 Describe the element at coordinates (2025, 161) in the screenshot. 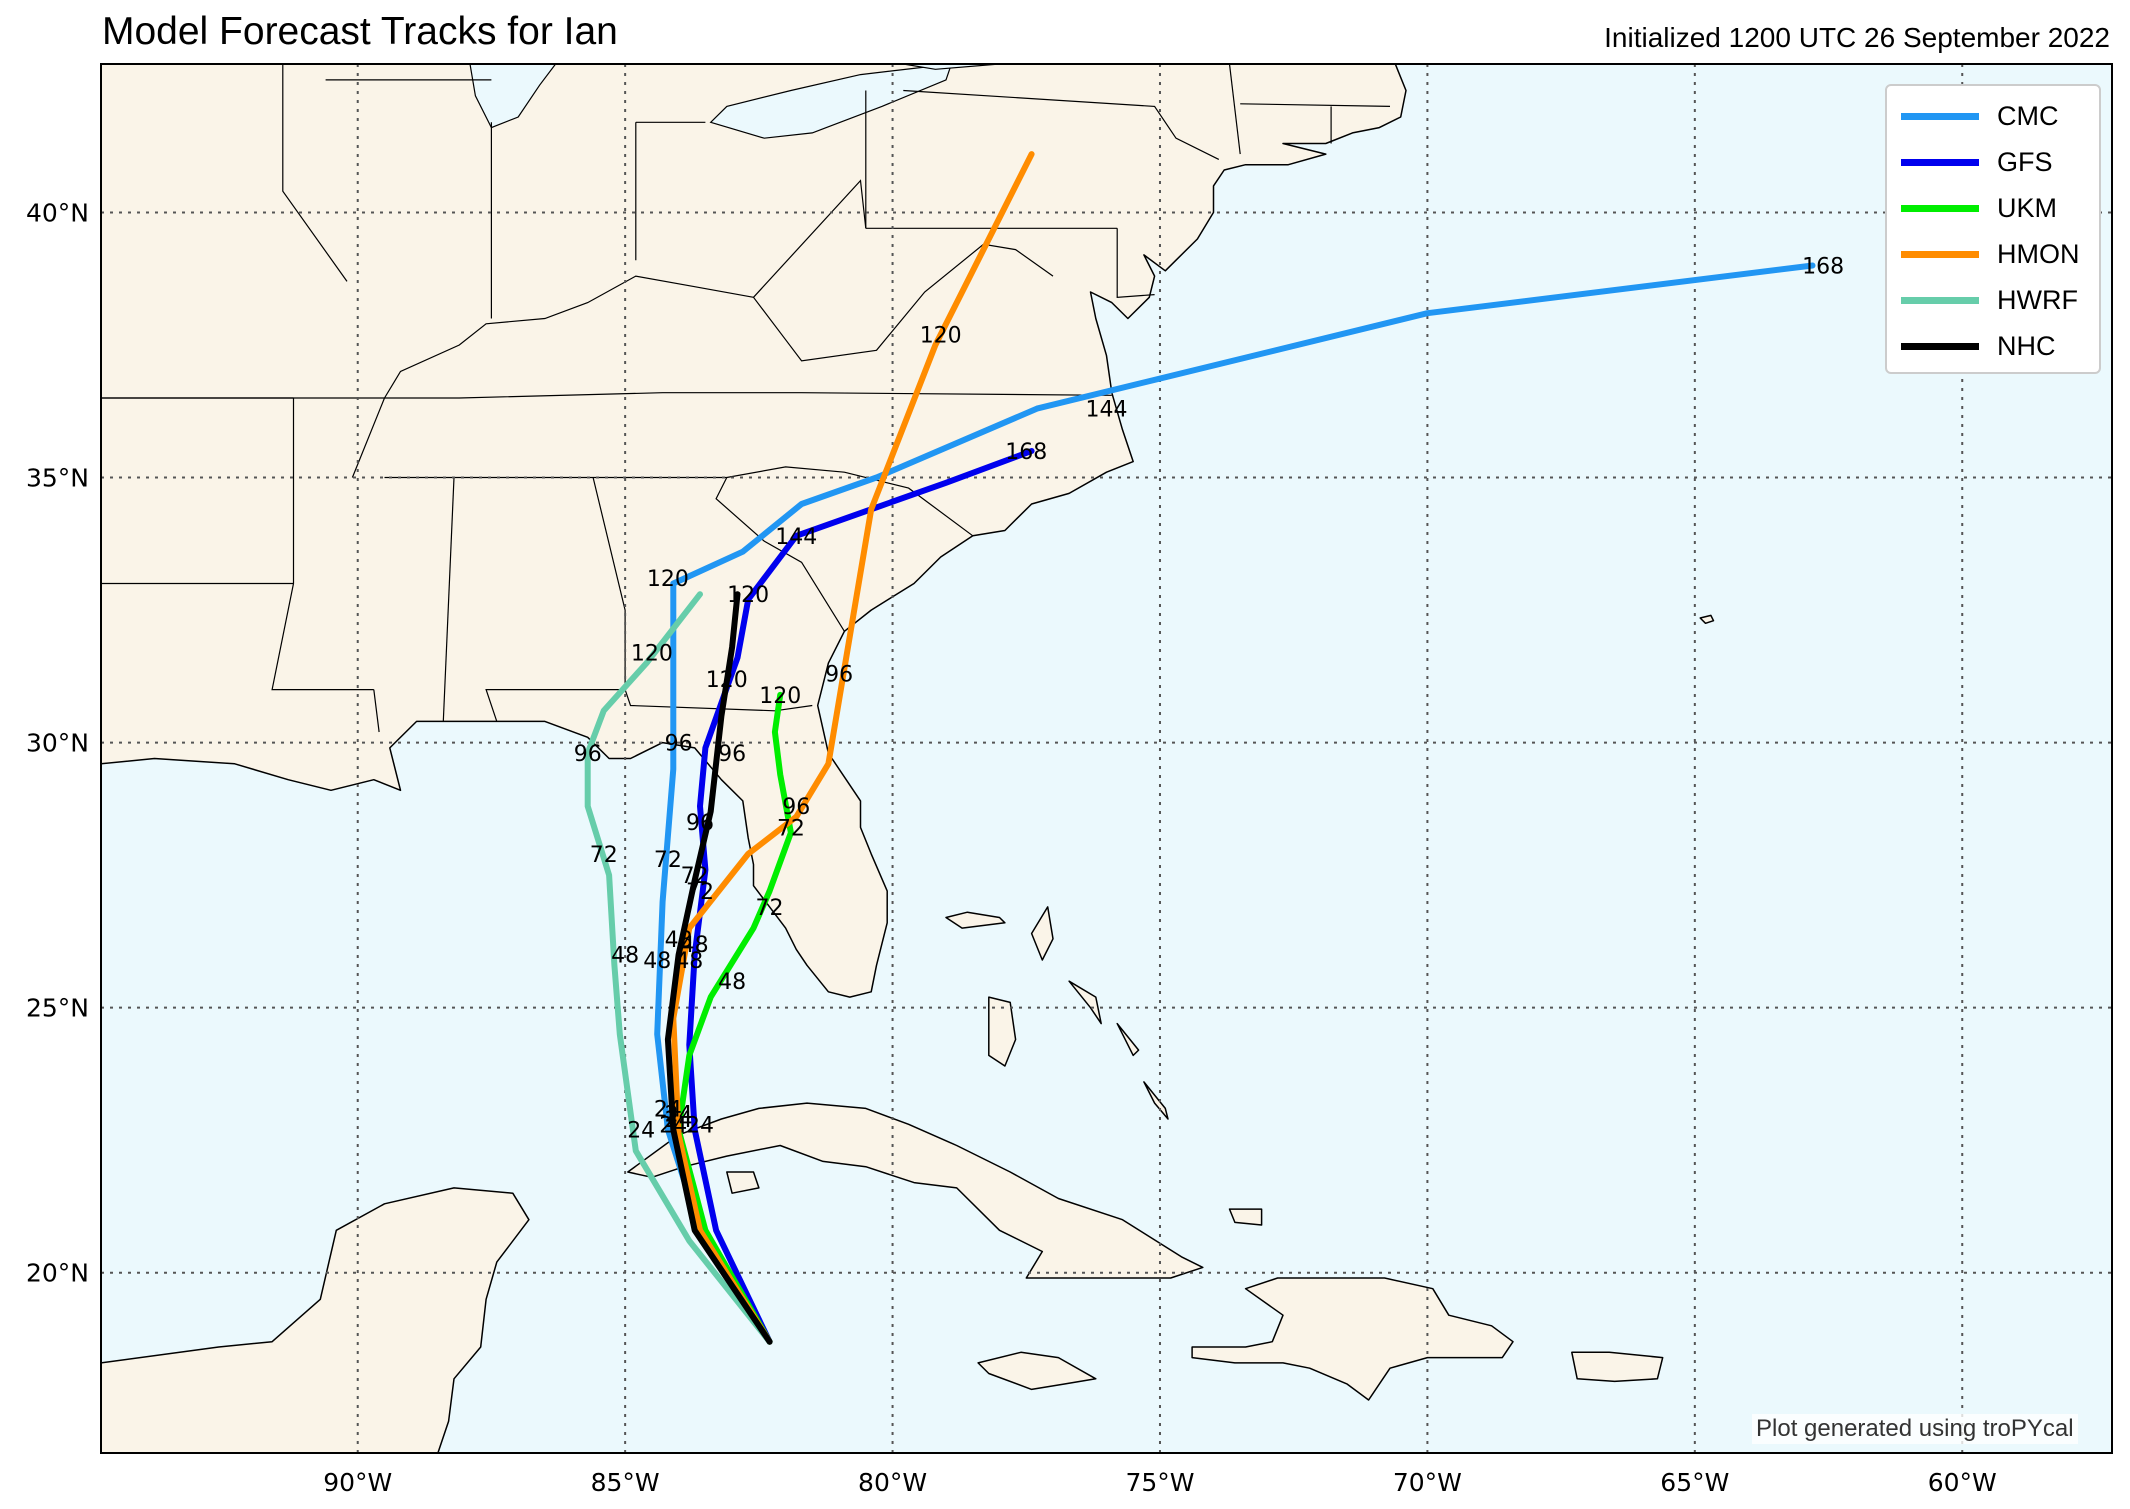

I see `legend-label: GFS` at that location.